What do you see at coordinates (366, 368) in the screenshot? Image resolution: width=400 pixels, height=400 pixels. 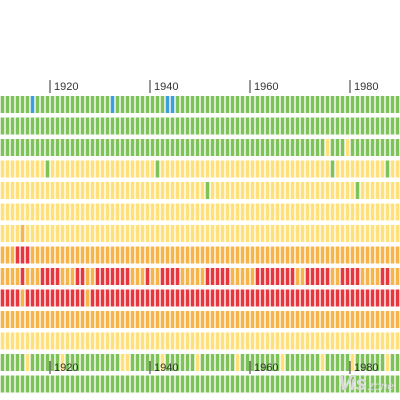 I see `x-tick-label-bottom: 1980` at bounding box center [366, 368].